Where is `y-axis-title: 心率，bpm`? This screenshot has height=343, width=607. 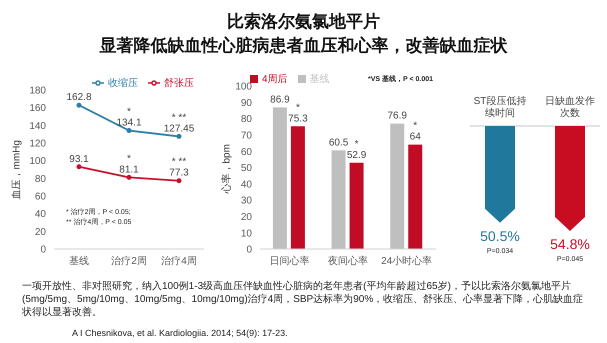
y-axis-title: 心率，bpm is located at coordinates (226, 169).